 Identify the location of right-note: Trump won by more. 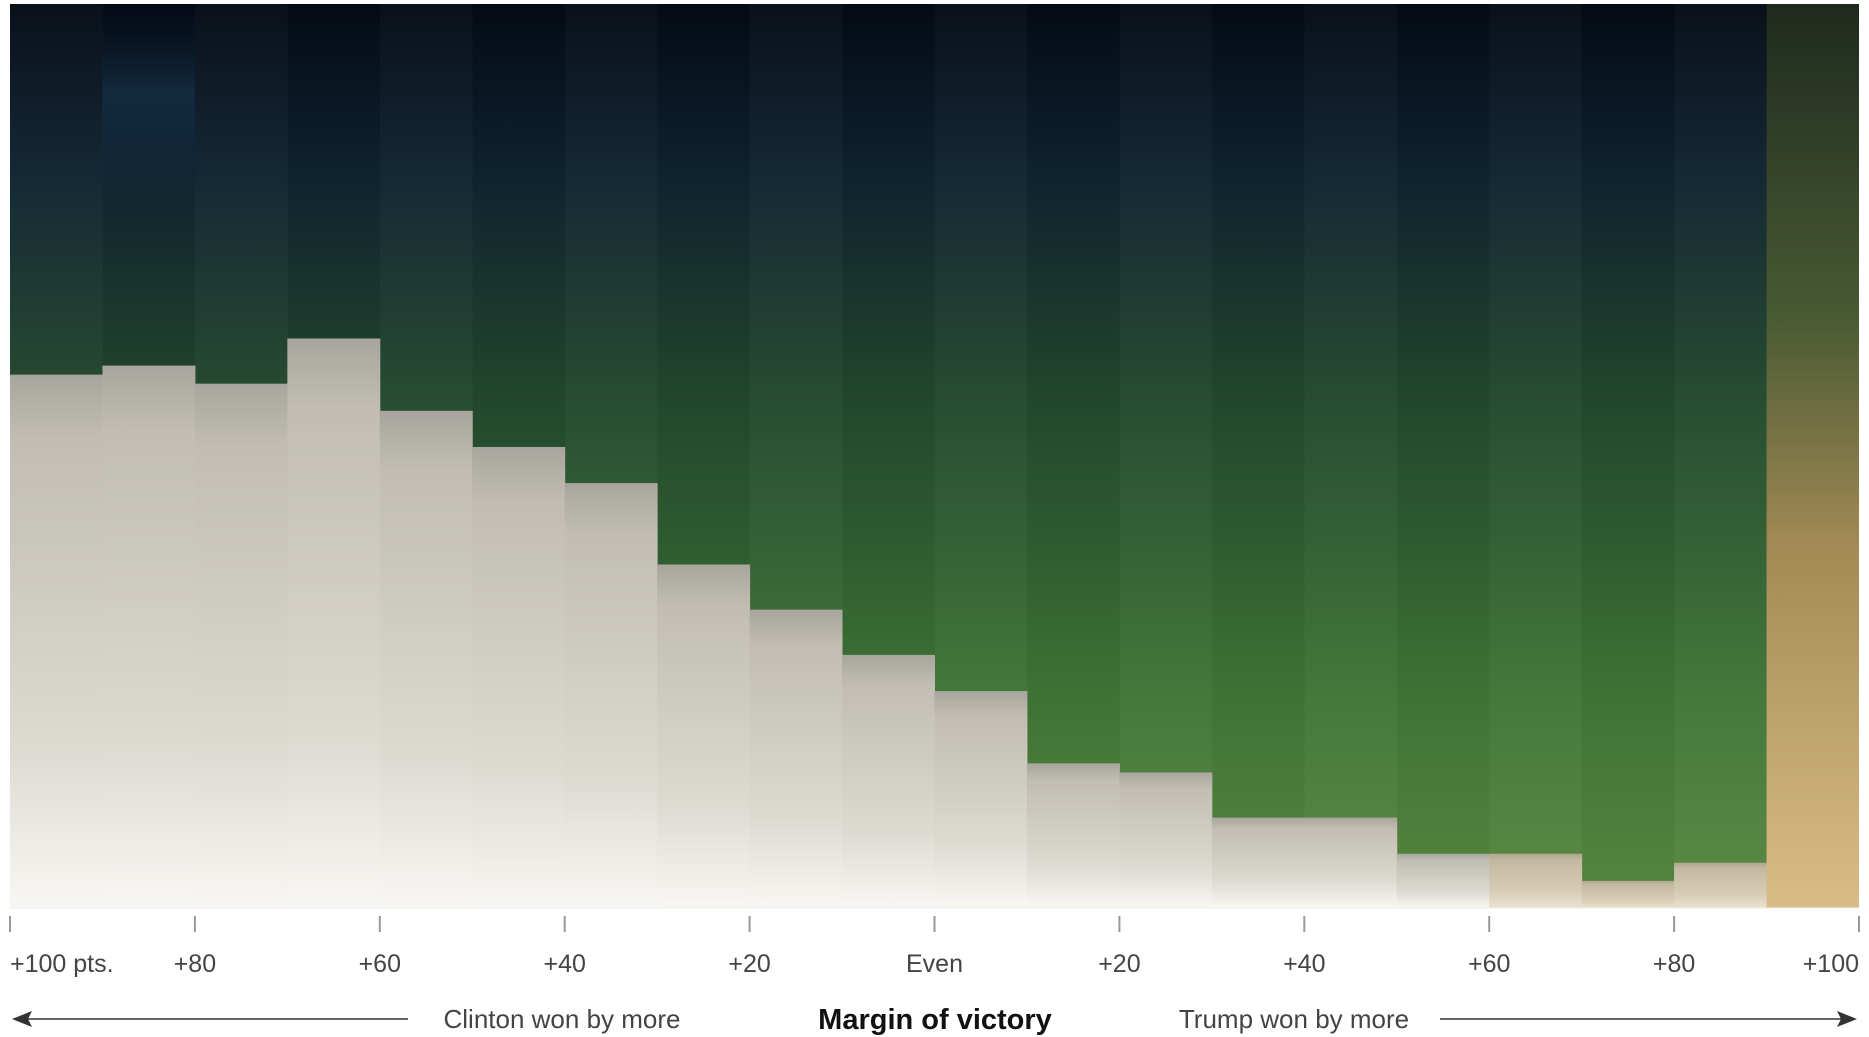
(1294, 1019).